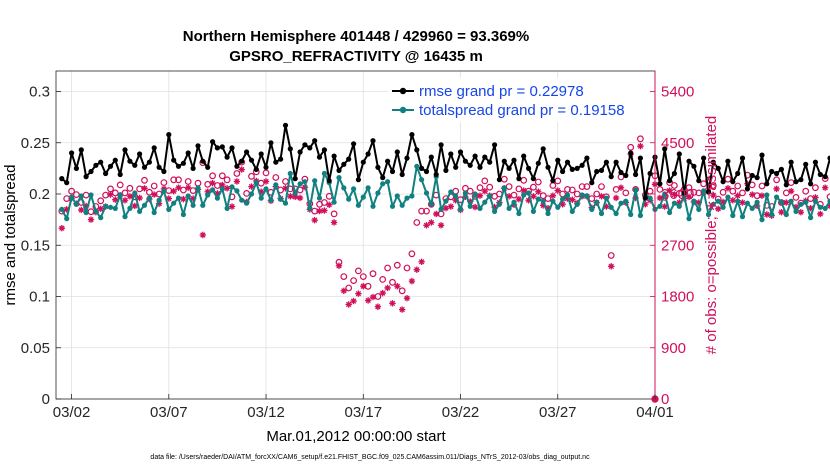 The width and height of the screenshot is (830, 470). Describe the element at coordinates (364, 412) in the screenshot. I see `x-tick-label: 03/17` at that location.